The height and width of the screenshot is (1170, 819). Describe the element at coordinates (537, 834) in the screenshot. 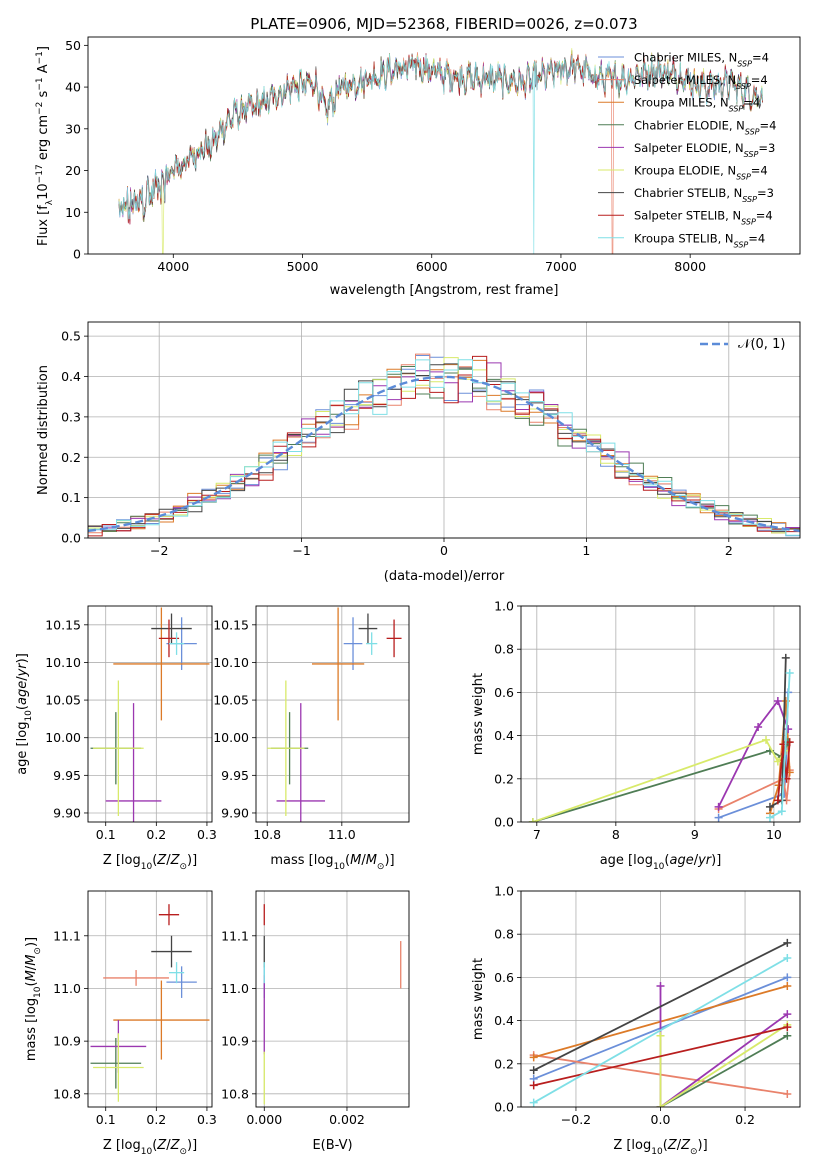

I see `x-tick-label: 7` at that location.